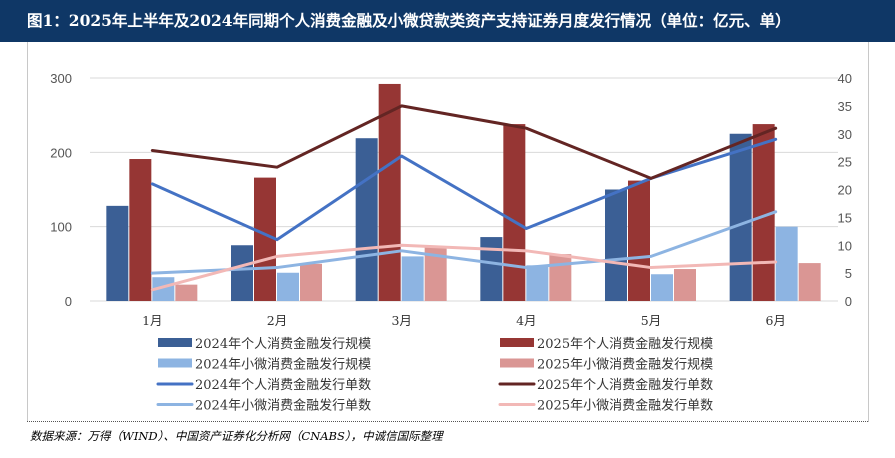  What do you see at coordinates (625, 406) in the screenshot?
I see `legend-label: 2025年小微消费金融发行单数` at bounding box center [625, 406].